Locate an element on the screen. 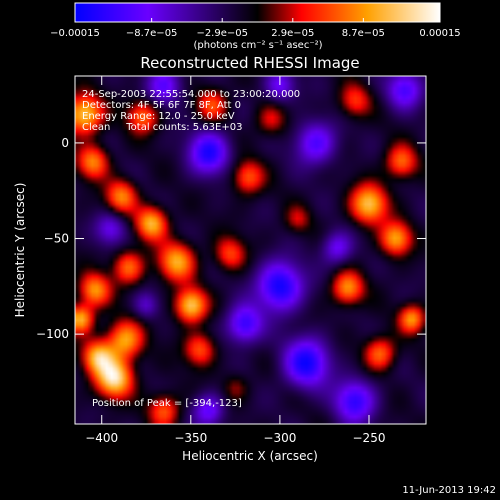 The width and height of the screenshot is (500, 500). y-tick-label: −50 is located at coordinates (56, 239).